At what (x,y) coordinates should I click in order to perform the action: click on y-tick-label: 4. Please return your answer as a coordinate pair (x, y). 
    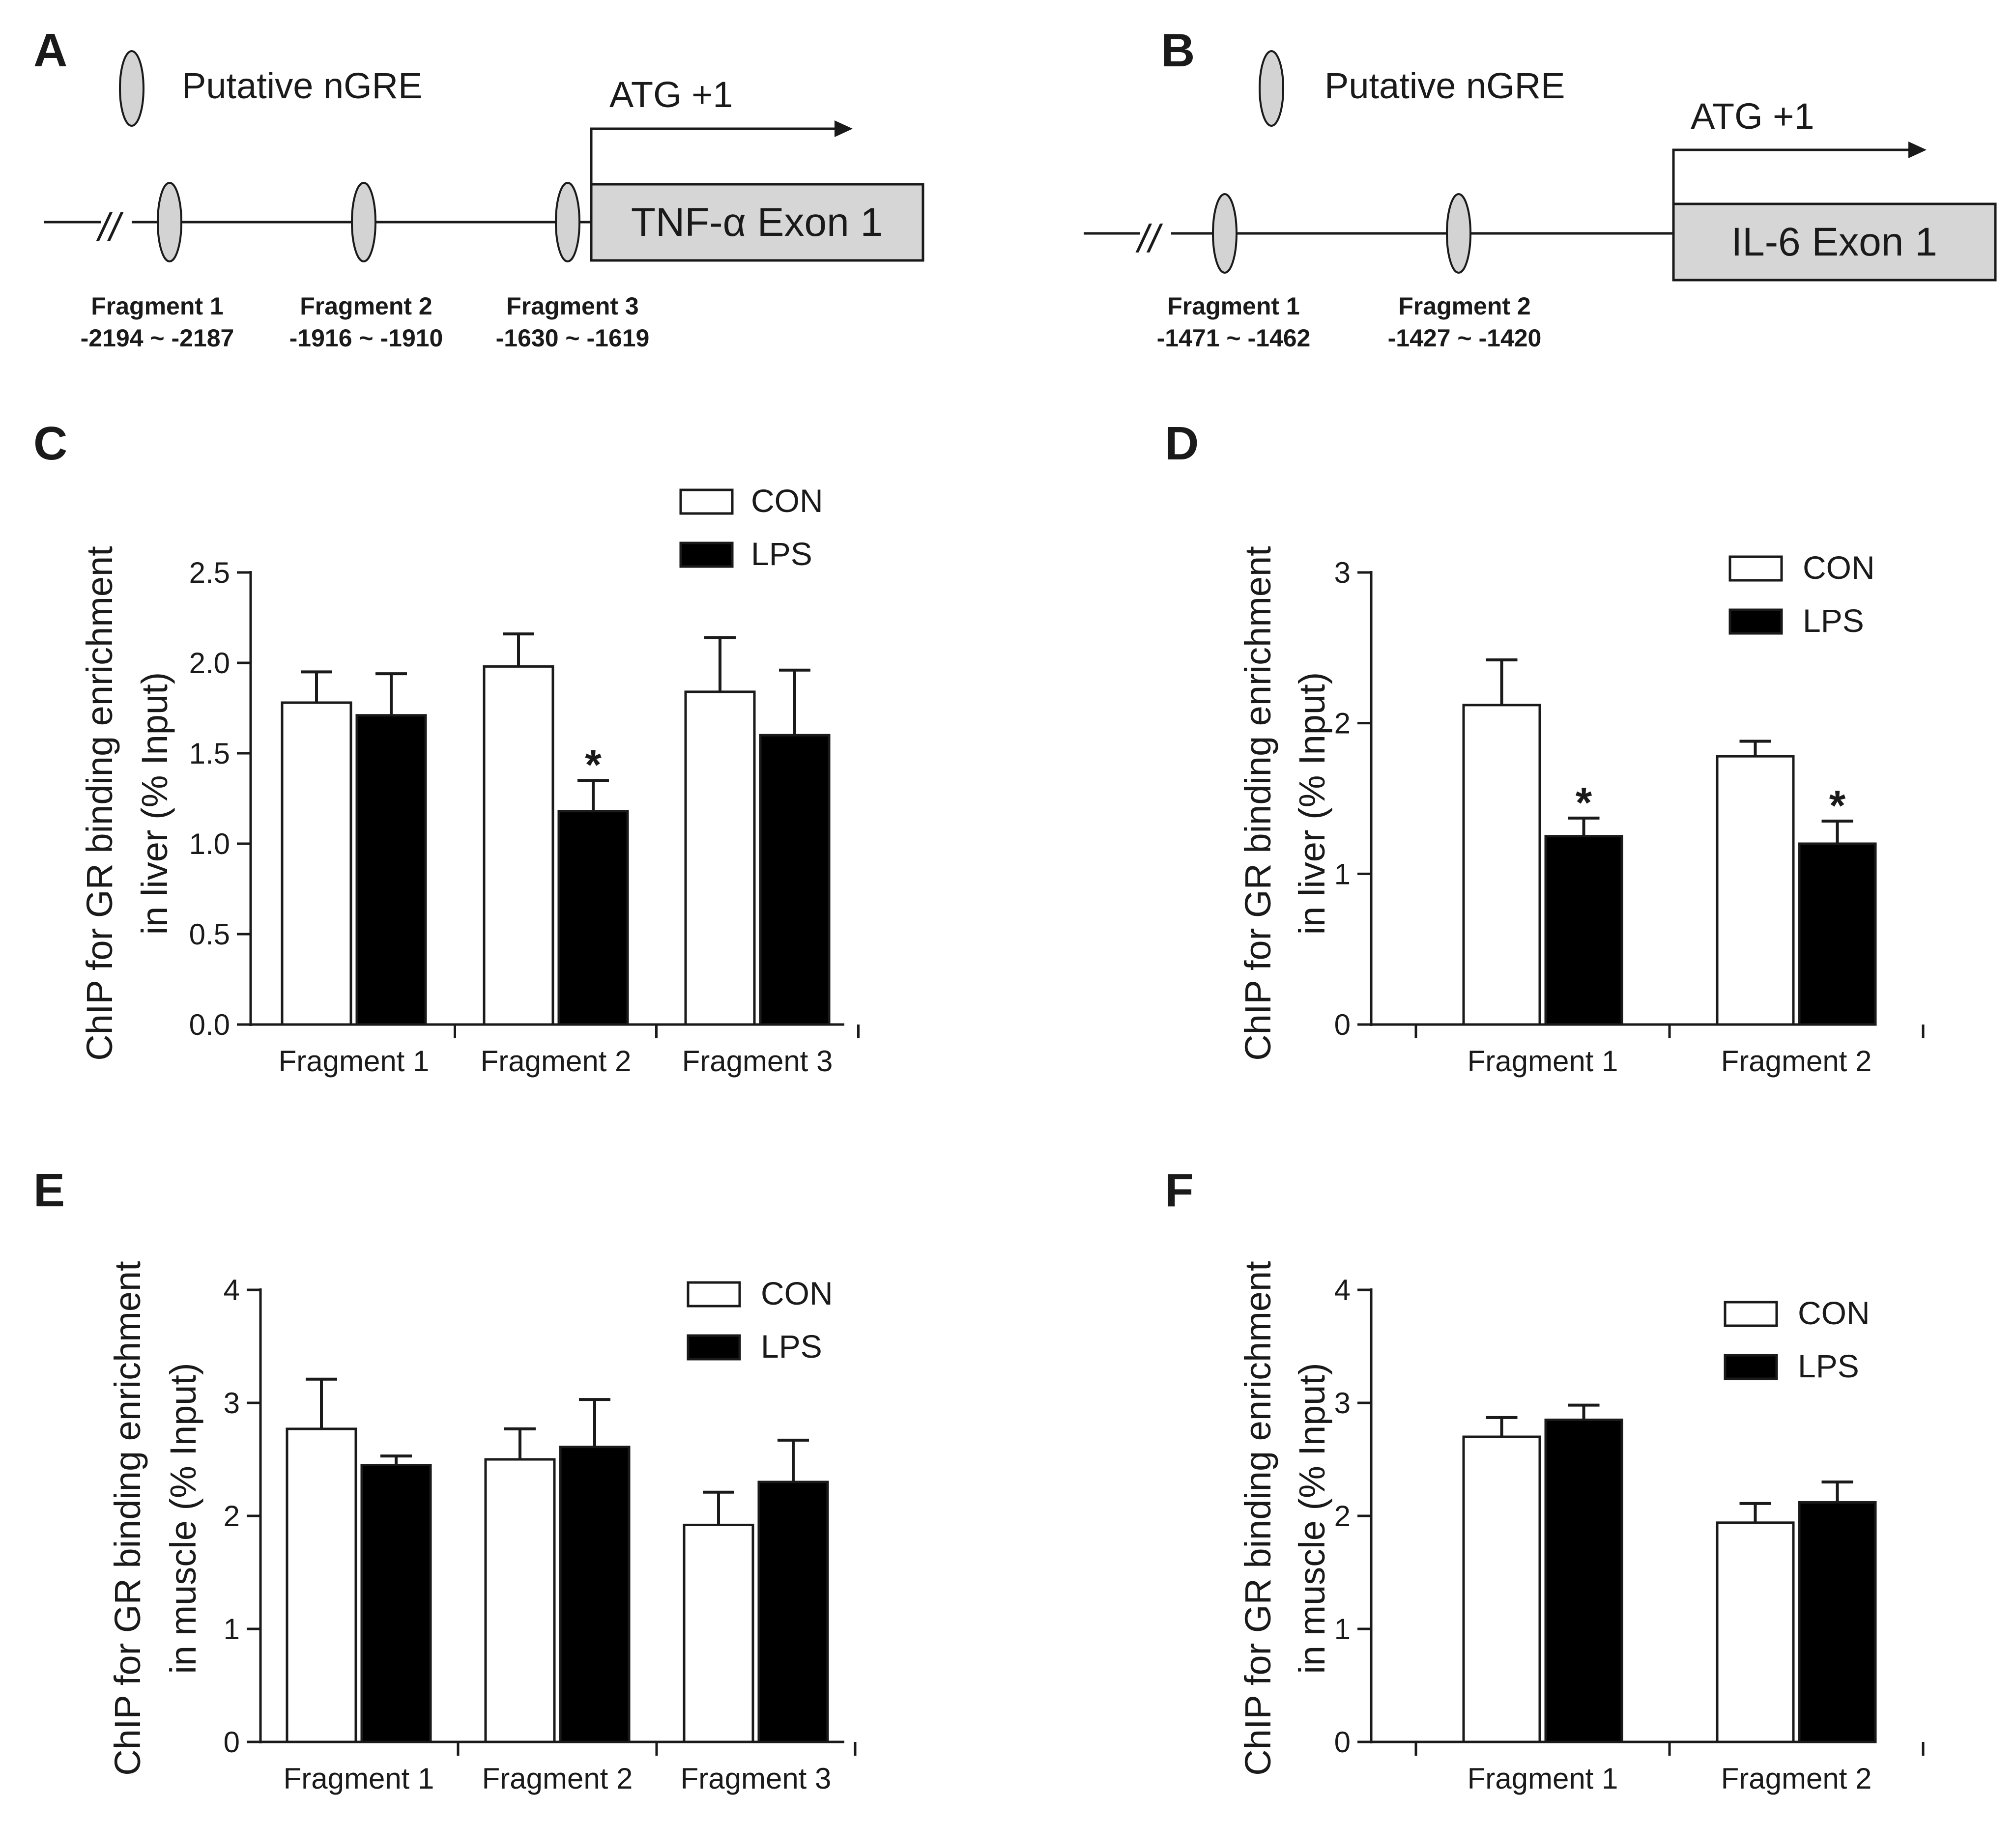
    Looking at the image, I should click on (232, 1290).